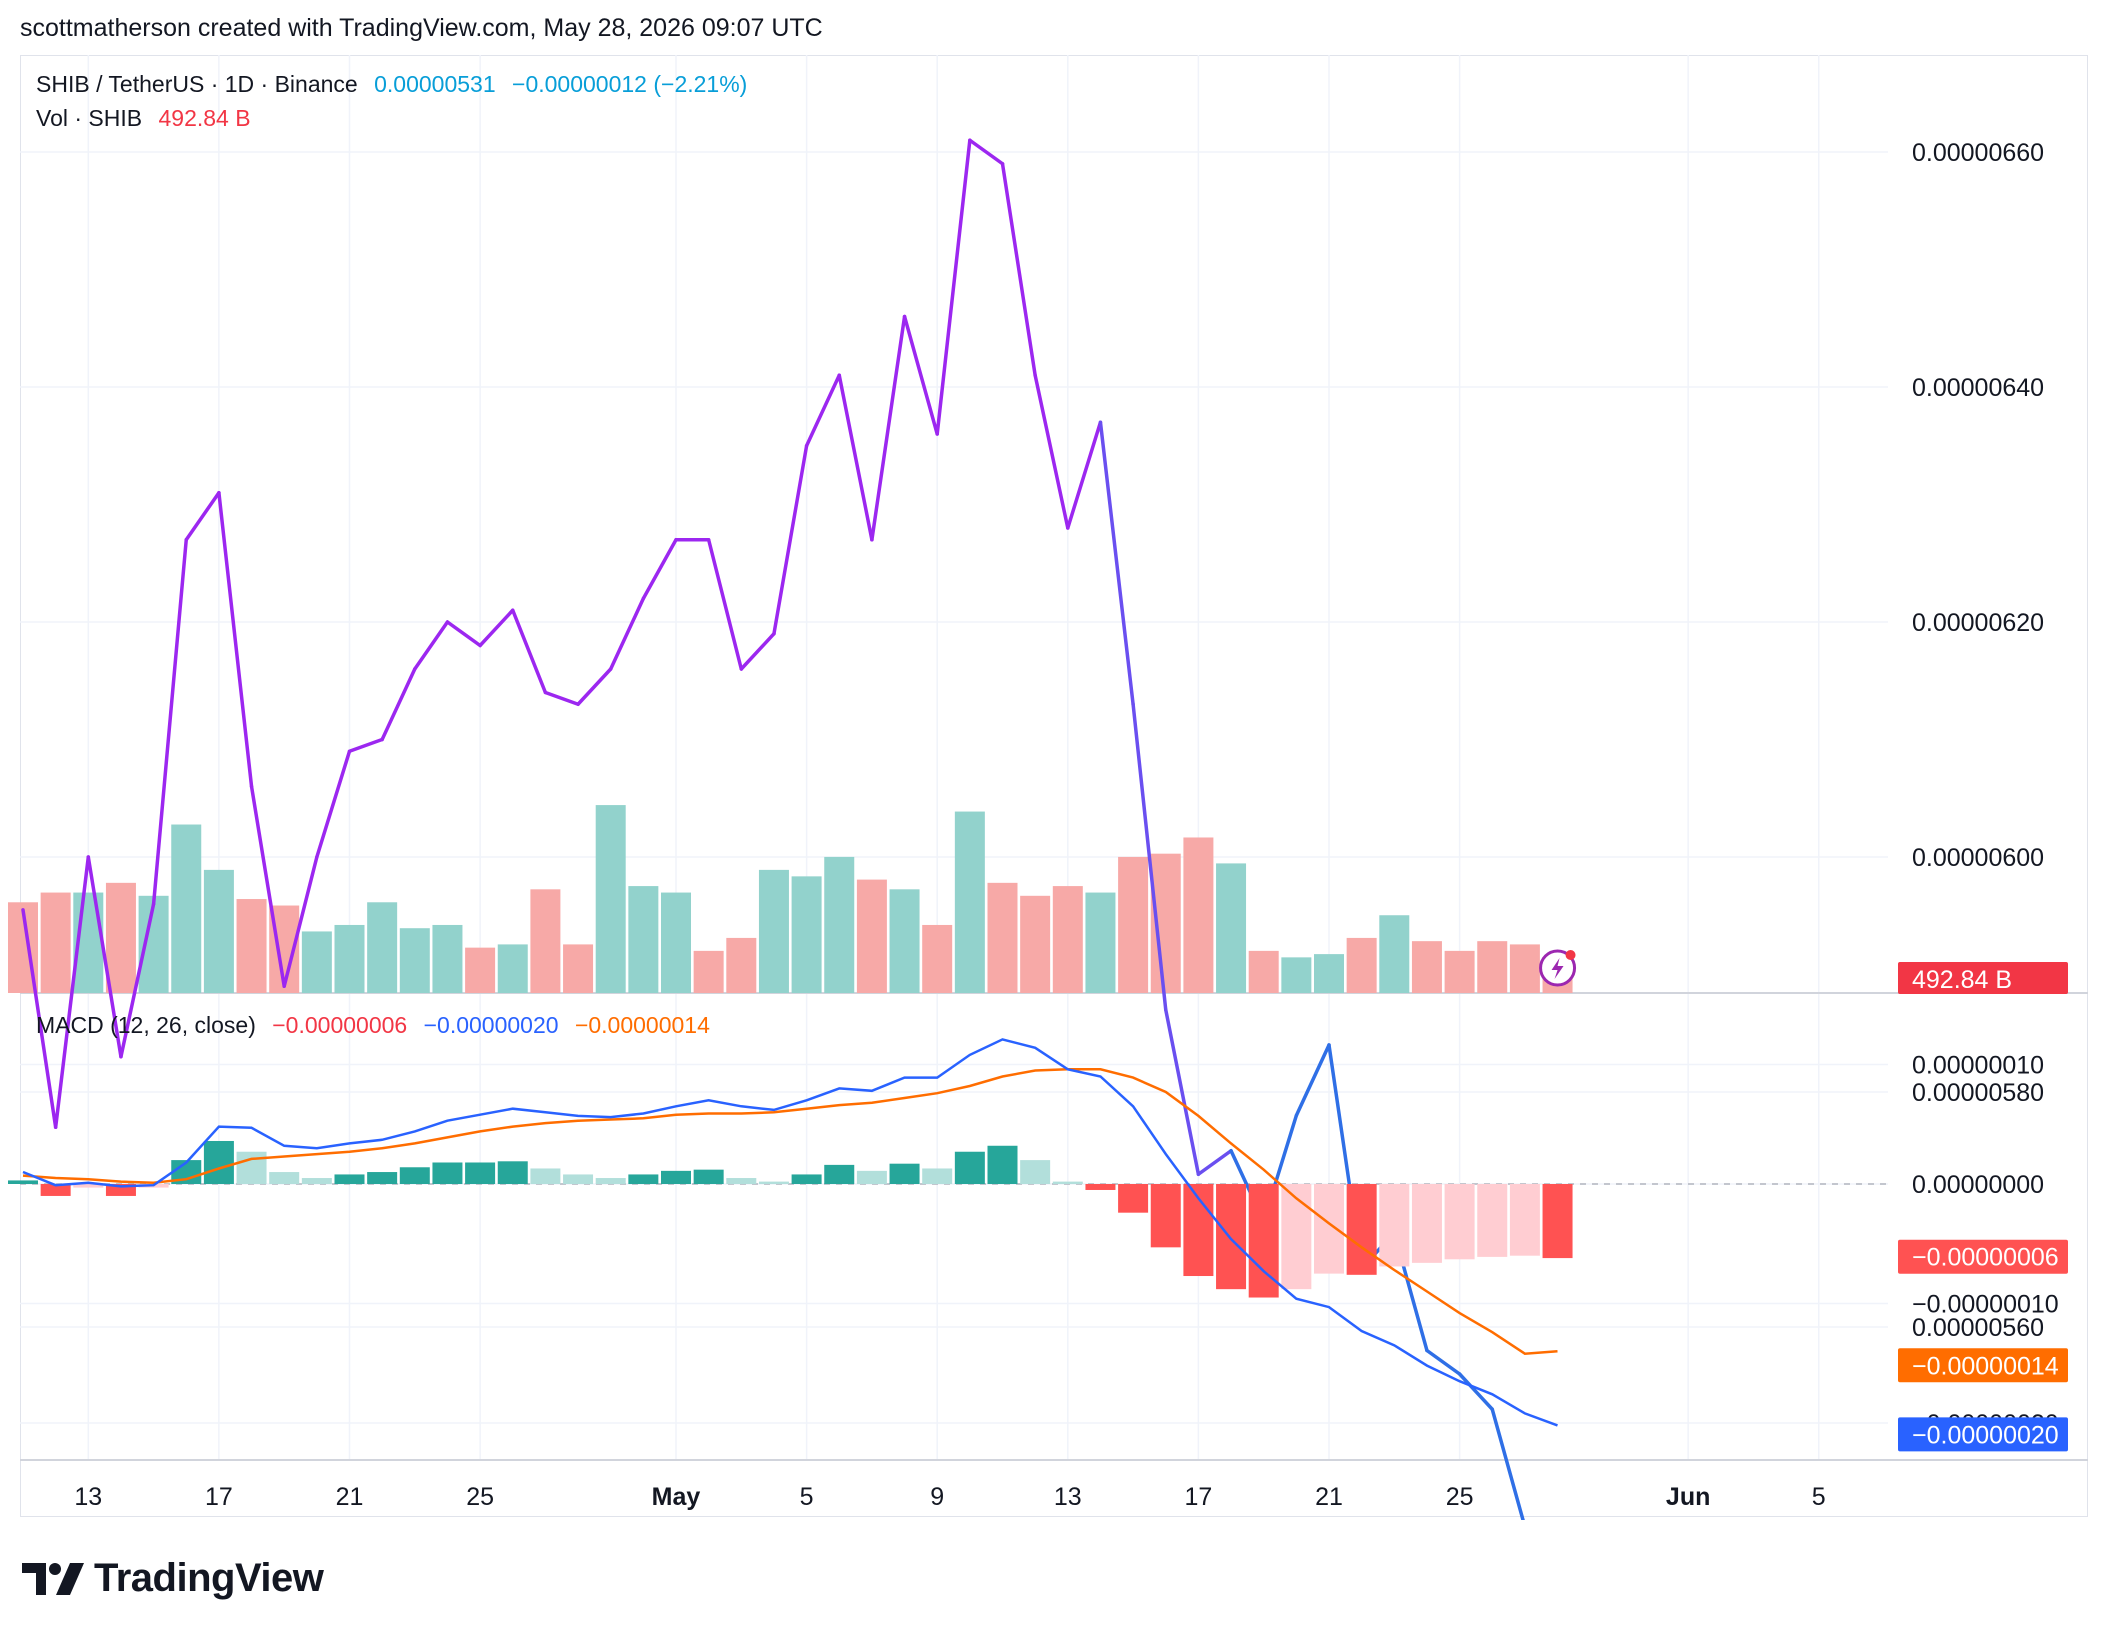  Describe the element at coordinates (1985, 1258) in the screenshot. I see `macd-hist-badge: −0.00000006` at that location.